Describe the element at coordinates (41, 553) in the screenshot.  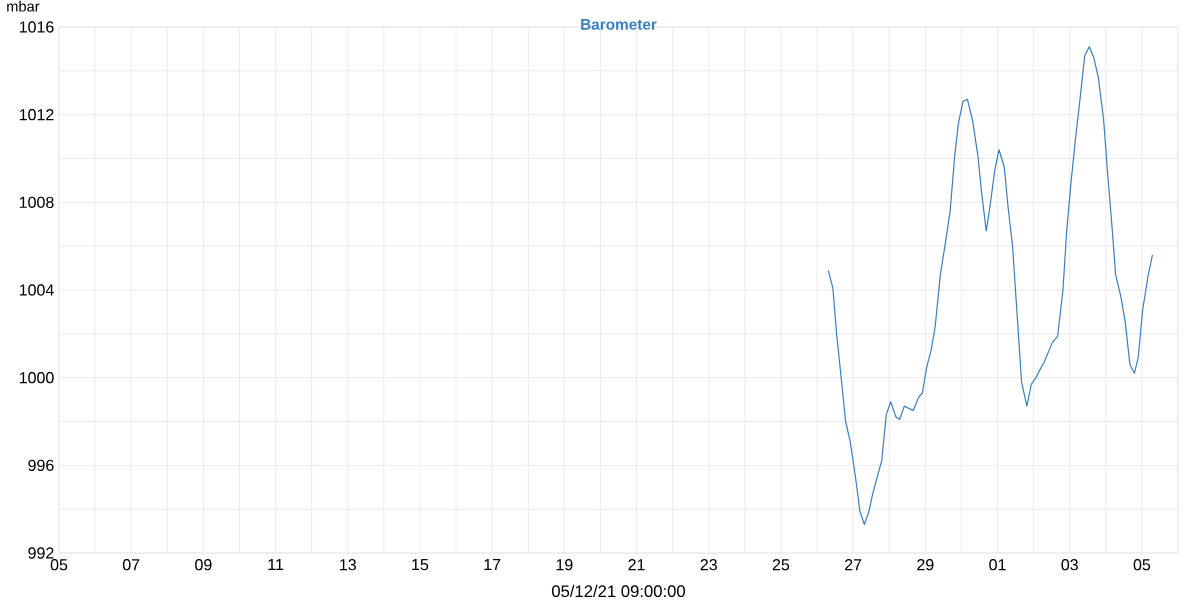
I see `y-tick-label: 992` at that location.